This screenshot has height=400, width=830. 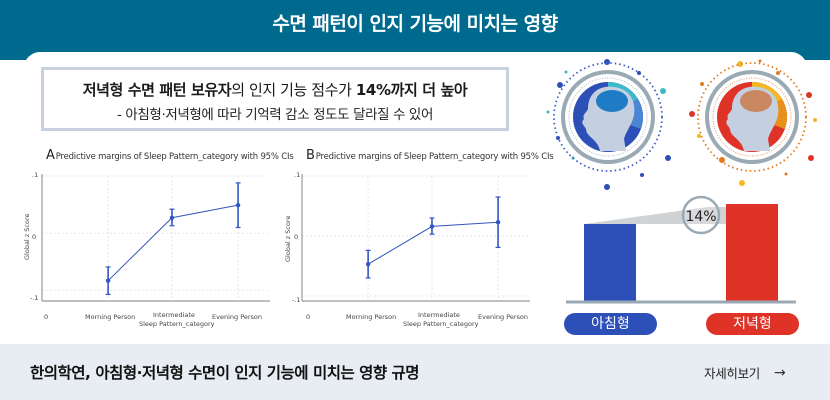 What do you see at coordinates (439, 315) in the screenshot?
I see `chart-b-xtick-intermediate: Intermediate` at bounding box center [439, 315].